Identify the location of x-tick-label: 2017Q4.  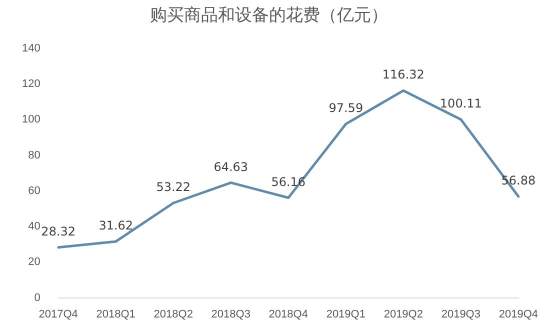
(58, 314).